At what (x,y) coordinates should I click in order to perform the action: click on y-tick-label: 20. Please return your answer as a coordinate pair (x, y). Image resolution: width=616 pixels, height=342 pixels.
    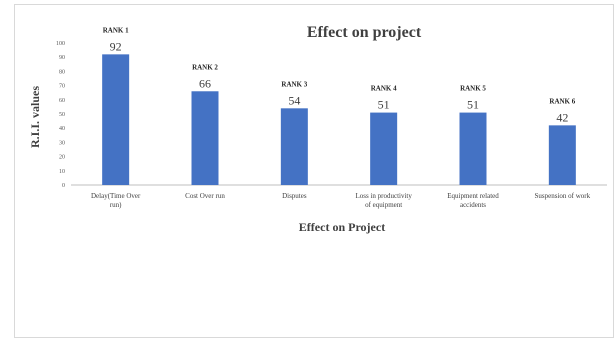
    Looking at the image, I should click on (62, 158).